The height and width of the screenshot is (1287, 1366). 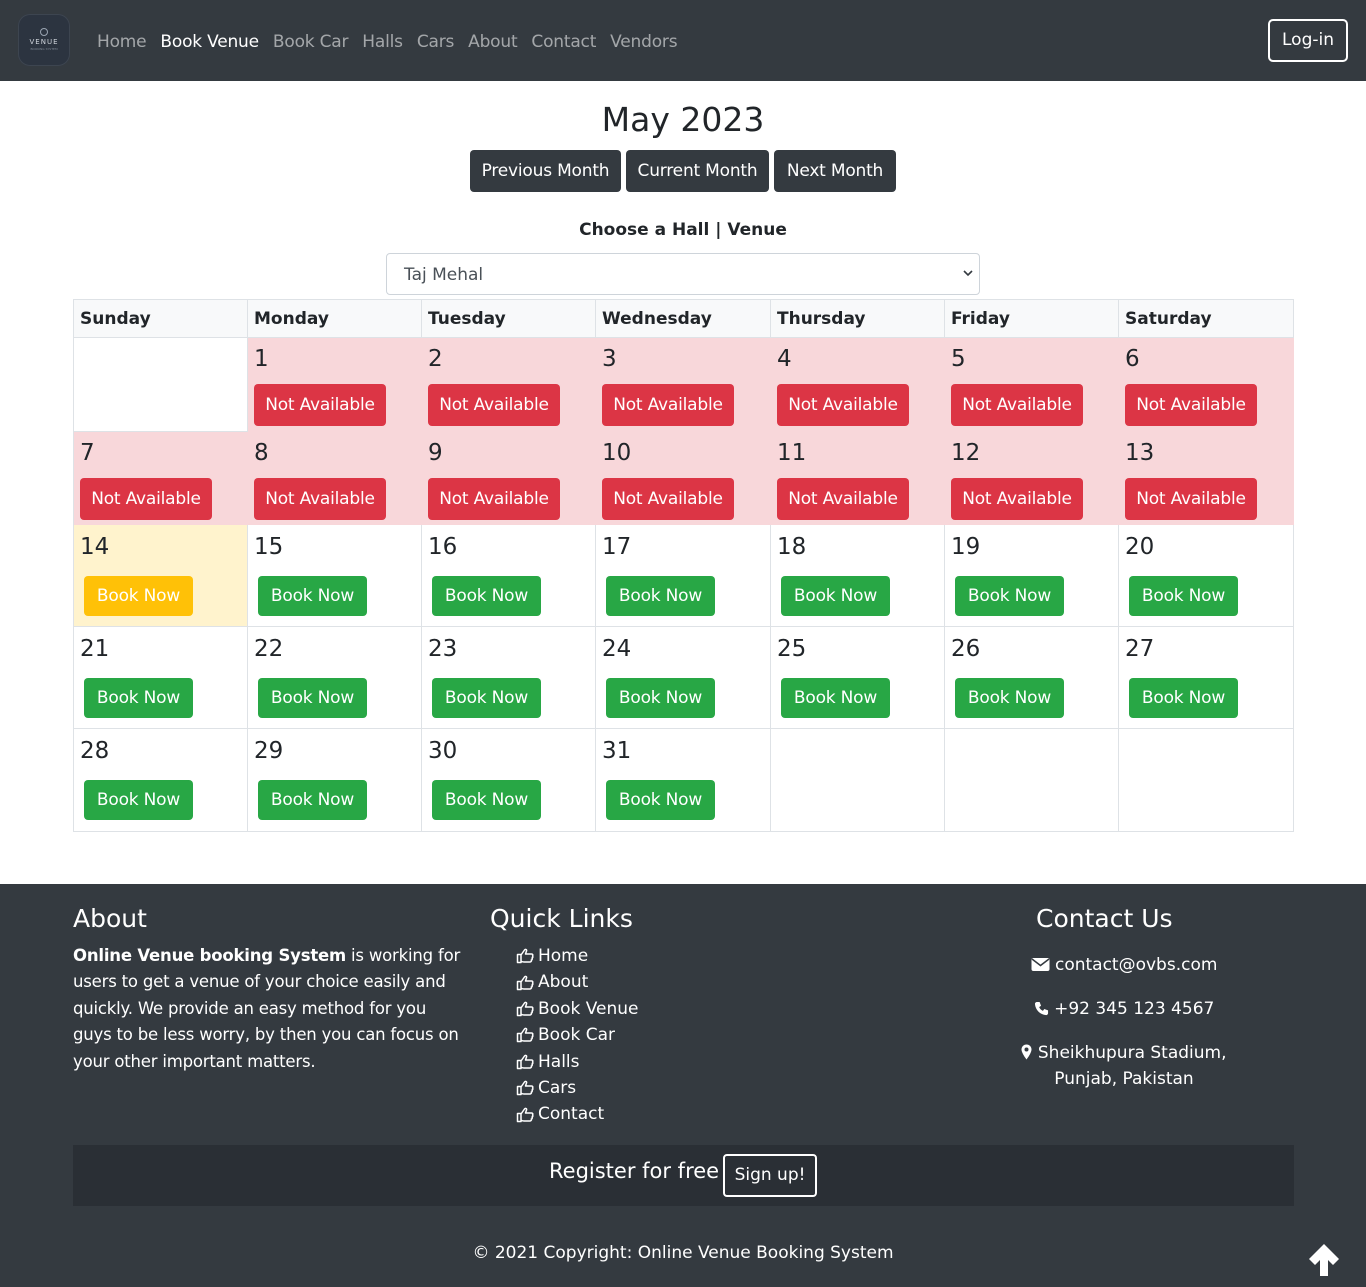 What do you see at coordinates (1140, 547) in the screenshot?
I see `day-number: 20` at bounding box center [1140, 547].